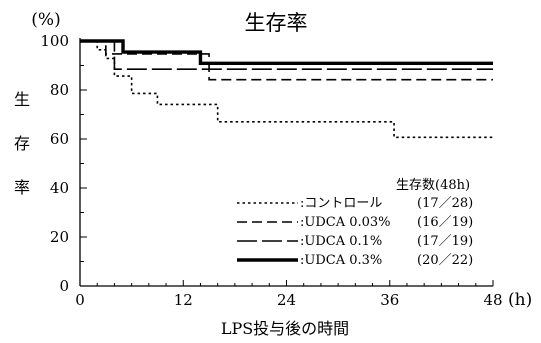 This screenshot has height=343, width=541. Describe the element at coordinates (59, 139) in the screenshot. I see `y-tick-label: 60` at that location.